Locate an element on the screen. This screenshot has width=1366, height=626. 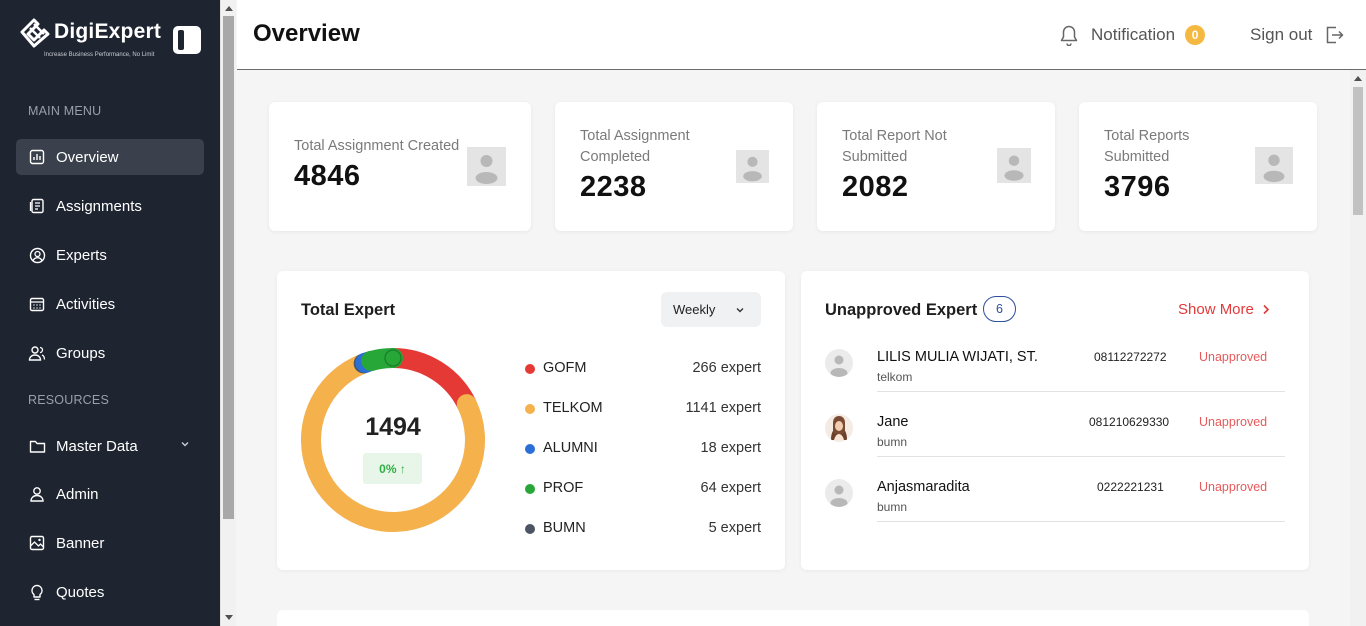
donut-total: 1494 is located at coordinates (393, 427).